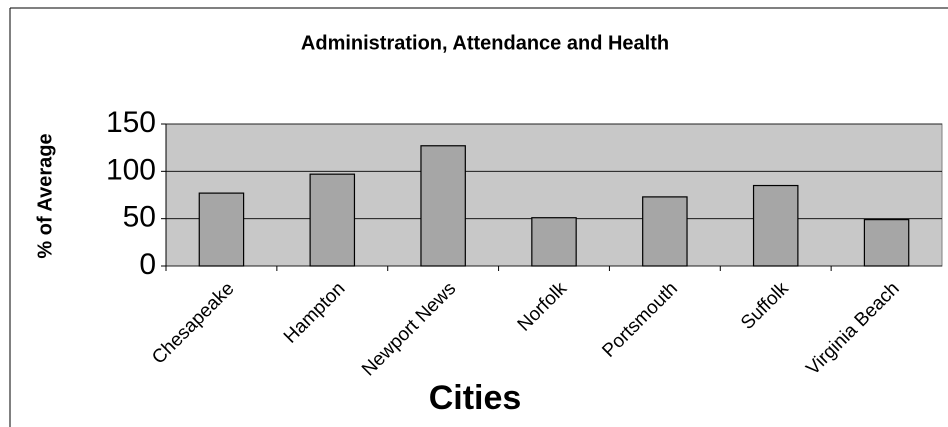  I want to click on y-tick-label: 150, so click(131, 122).